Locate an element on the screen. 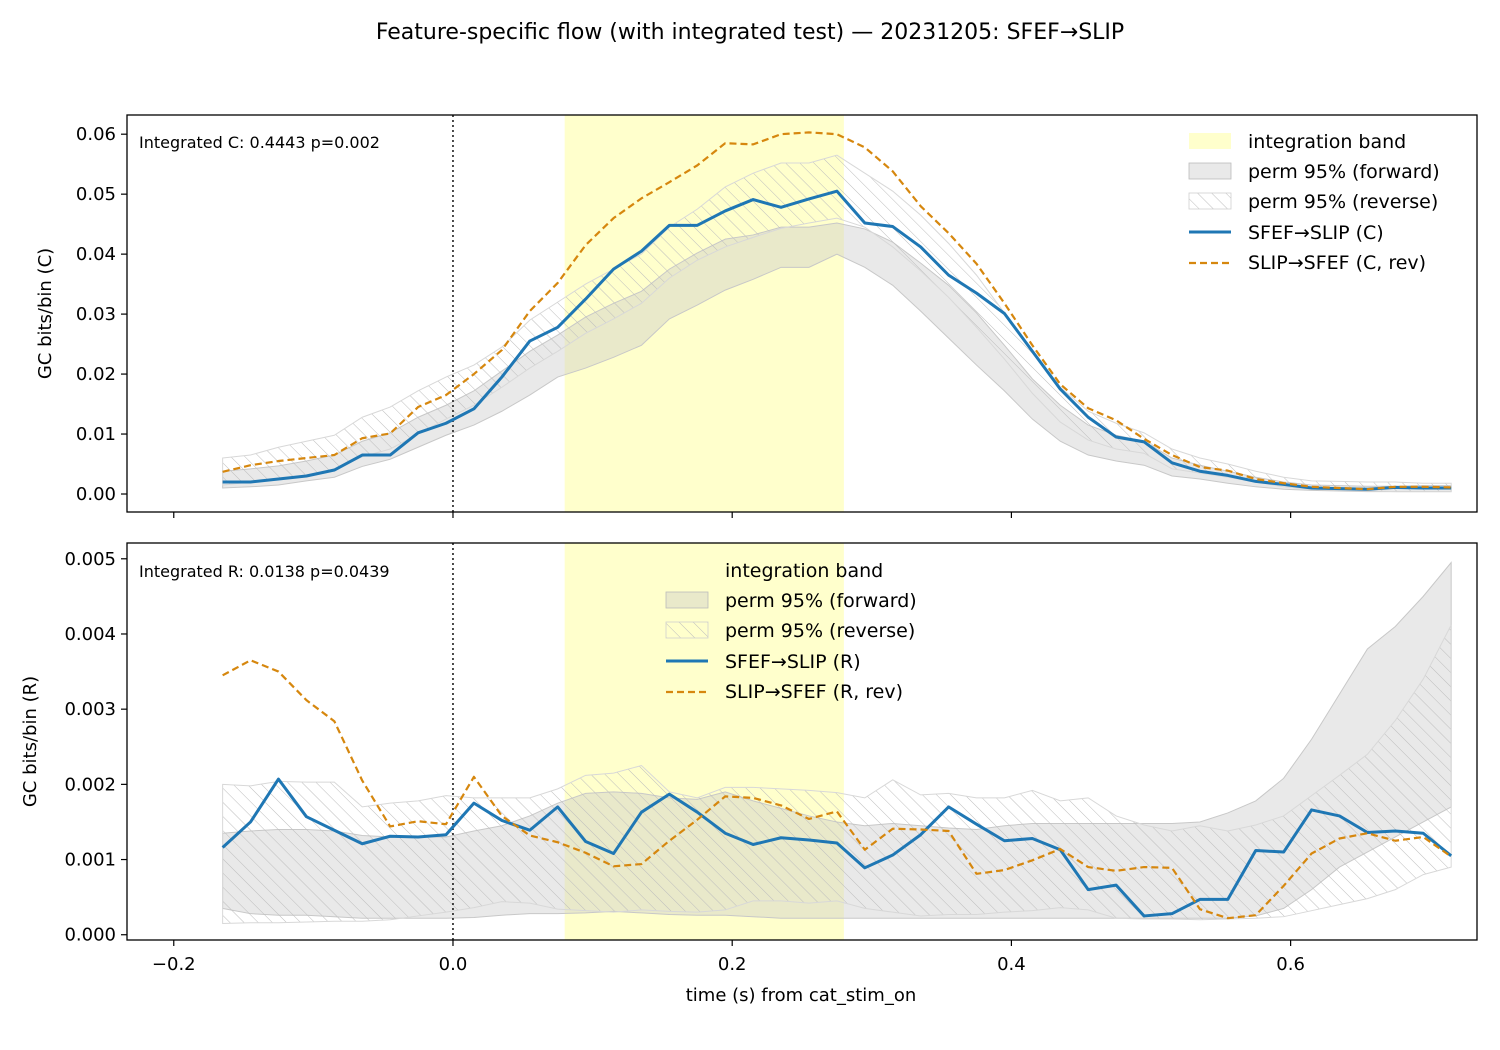  y-tick-label: 0.00 is located at coordinates (96, 494).